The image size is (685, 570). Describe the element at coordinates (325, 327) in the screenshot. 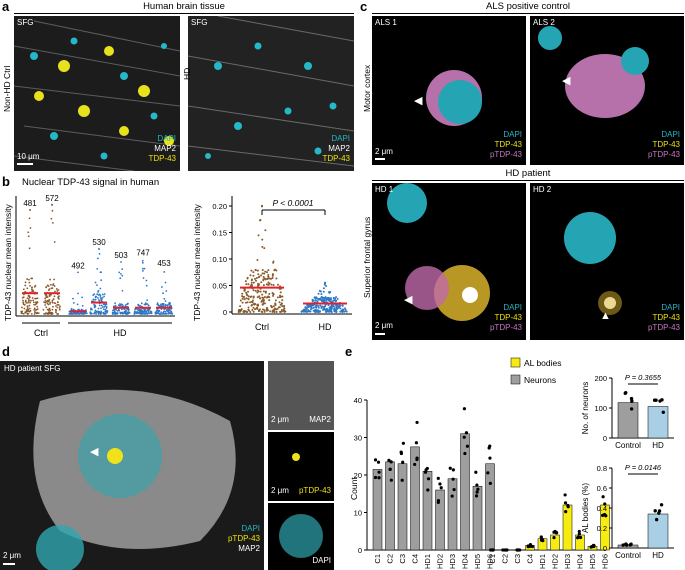

I see `right-x-hd: HD` at that location.